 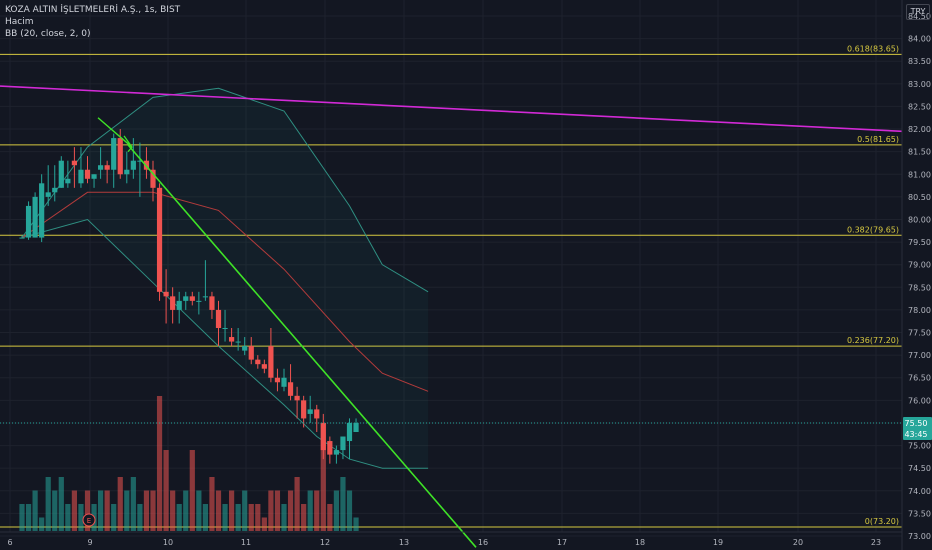 What do you see at coordinates (919, 265) in the screenshot?
I see `y-tick-label: 79.00` at bounding box center [919, 265].